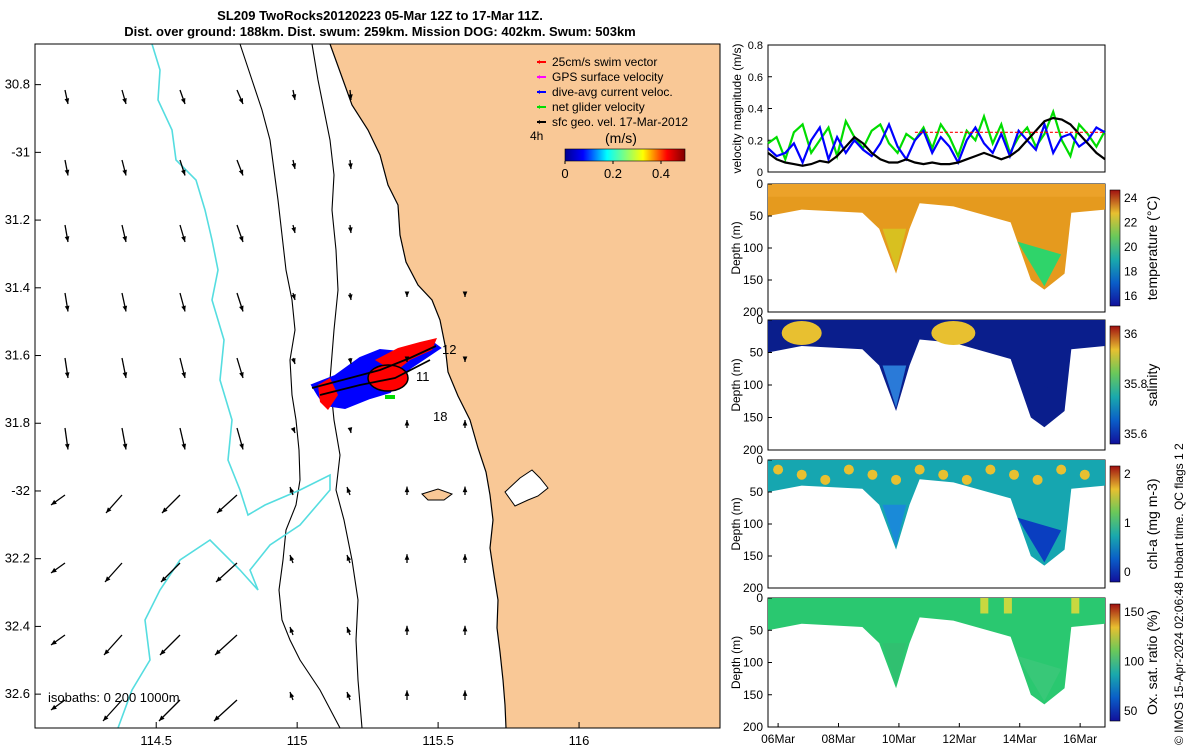 The image size is (1200, 750). Describe the element at coordinates (778, 739) in the screenshot. I see `section-xtick-label: 06Mar` at that location.